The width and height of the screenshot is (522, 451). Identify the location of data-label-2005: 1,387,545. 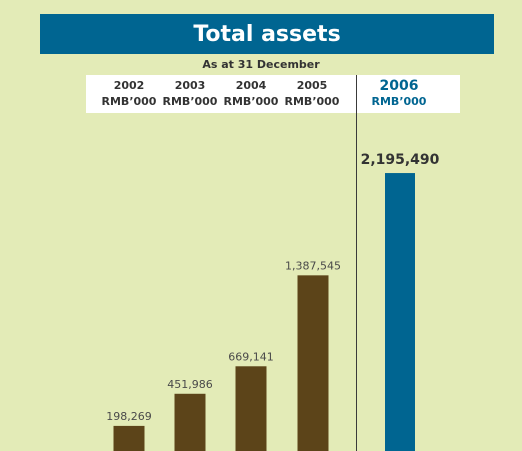
(313, 265).